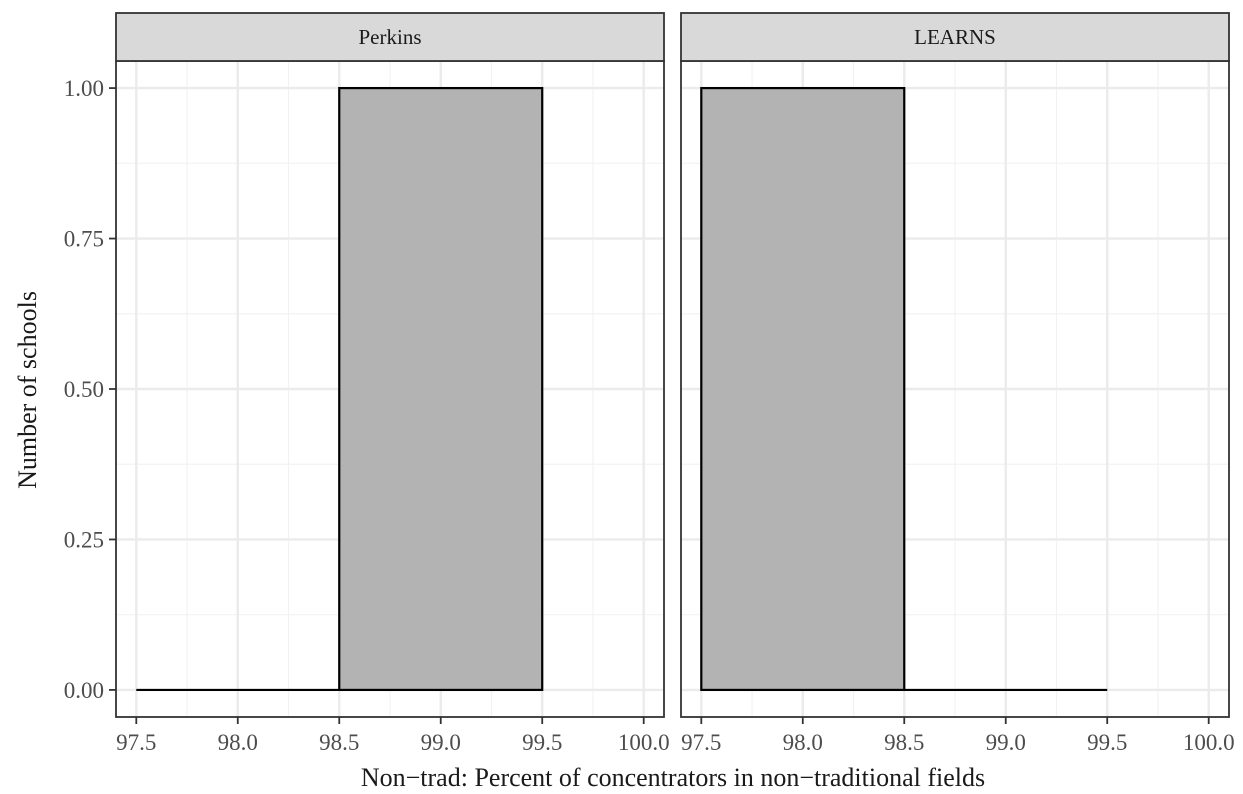 This screenshot has height=794, width=1243. Describe the element at coordinates (84, 389) in the screenshot. I see `y-tick-label: 0.50` at that location.